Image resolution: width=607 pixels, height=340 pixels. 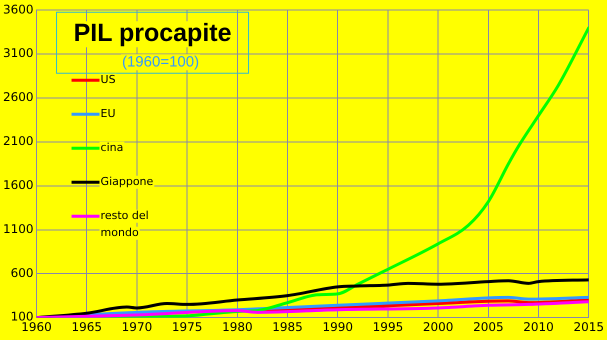 What do you see at coordinates (338, 327) in the screenshot?
I see `x-tick-label: 1990` at bounding box center [338, 327].